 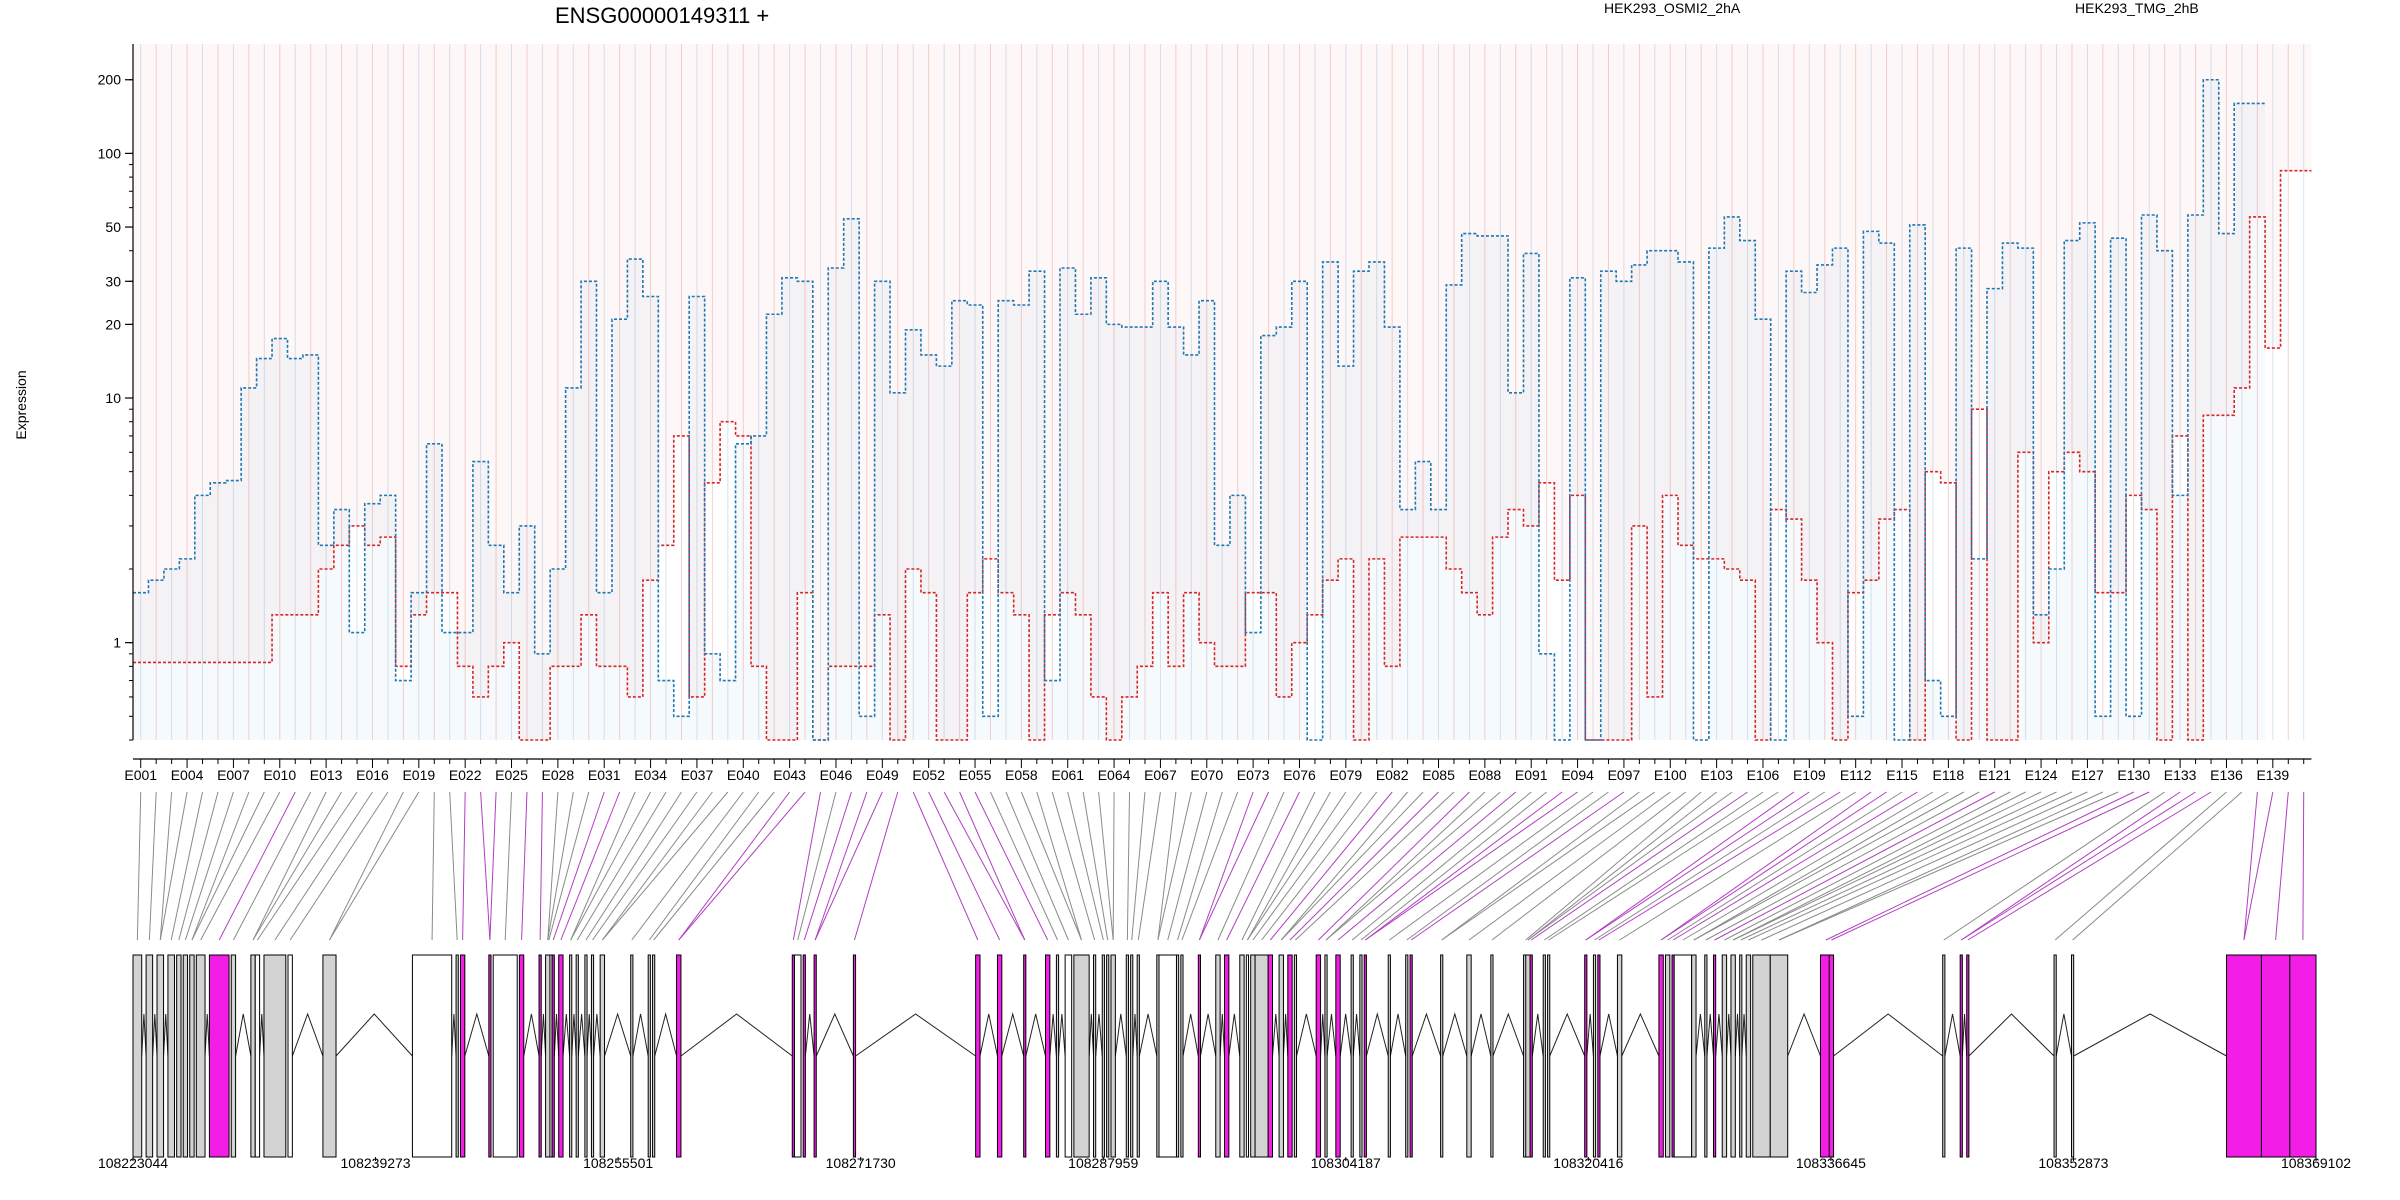 What do you see at coordinates (2041, 775) in the screenshot?
I see `x-tick-label: E124` at bounding box center [2041, 775].